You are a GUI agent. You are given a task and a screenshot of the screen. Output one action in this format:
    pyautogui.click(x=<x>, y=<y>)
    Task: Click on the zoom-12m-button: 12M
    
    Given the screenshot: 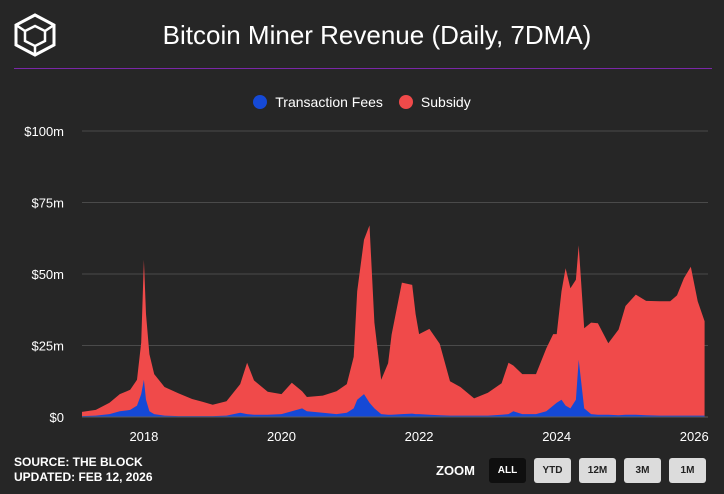 What is the action you would take?
    pyautogui.click(x=597, y=470)
    